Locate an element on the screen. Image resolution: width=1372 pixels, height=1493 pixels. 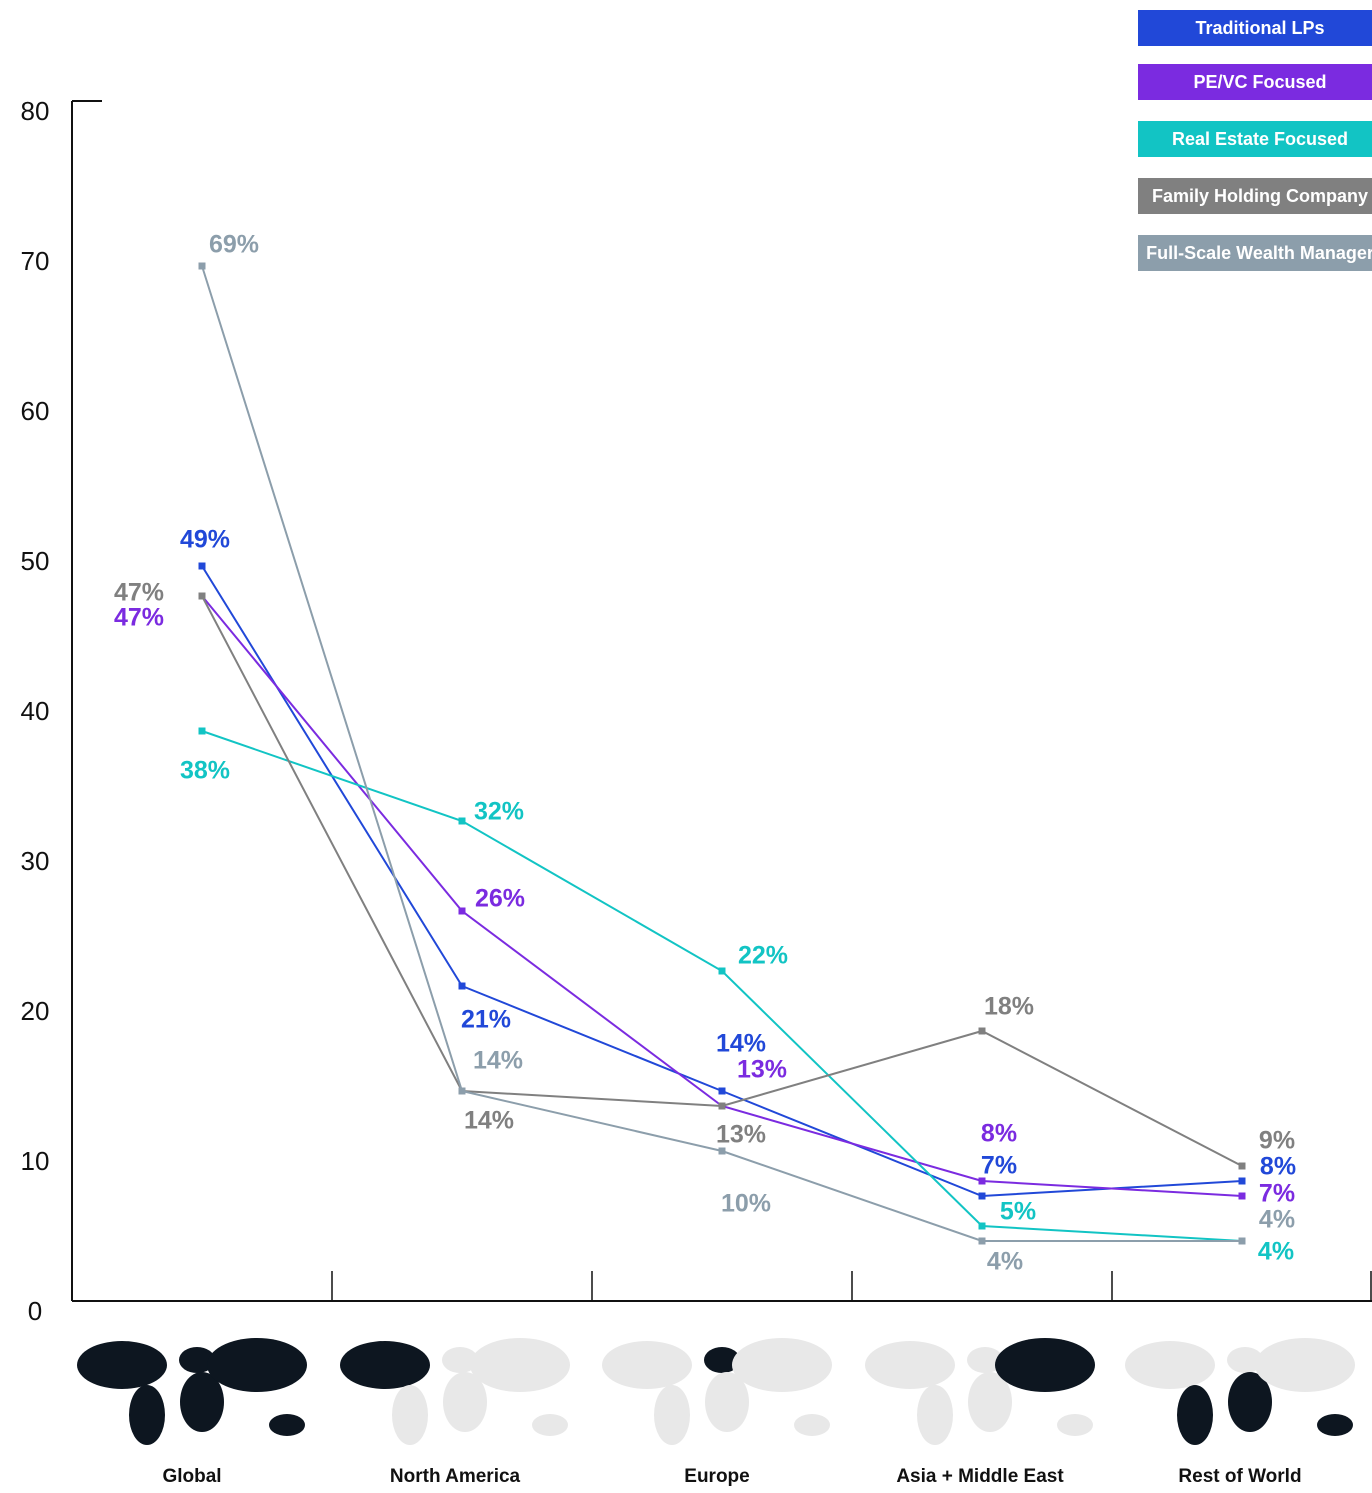
y-tick-label: 60 is located at coordinates (35, 411).